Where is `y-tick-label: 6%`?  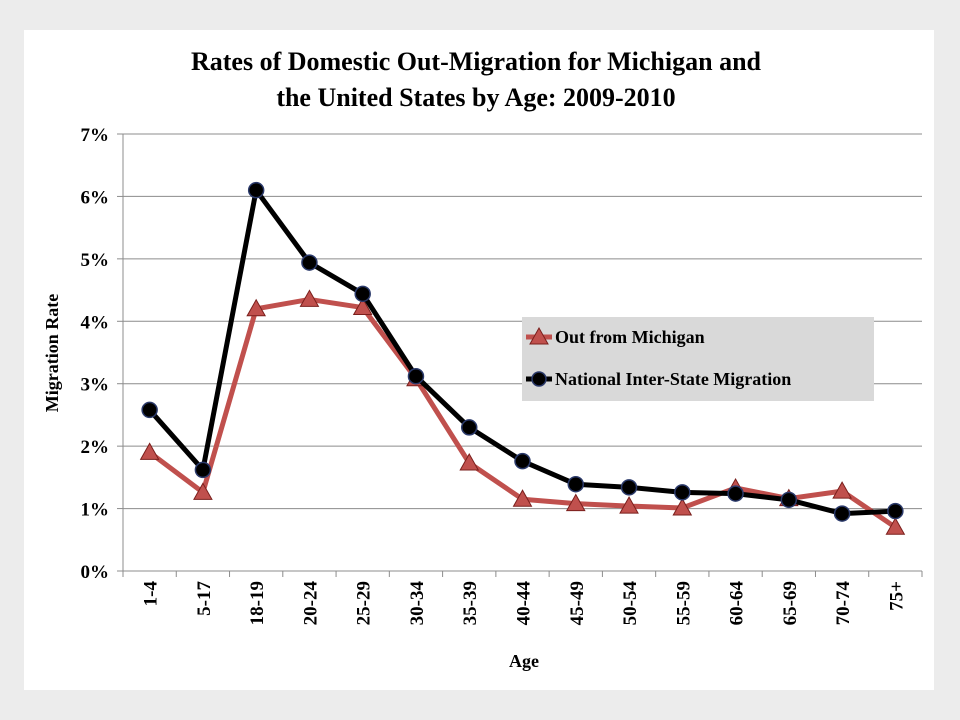 y-tick-label: 6% is located at coordinates (95, 197).